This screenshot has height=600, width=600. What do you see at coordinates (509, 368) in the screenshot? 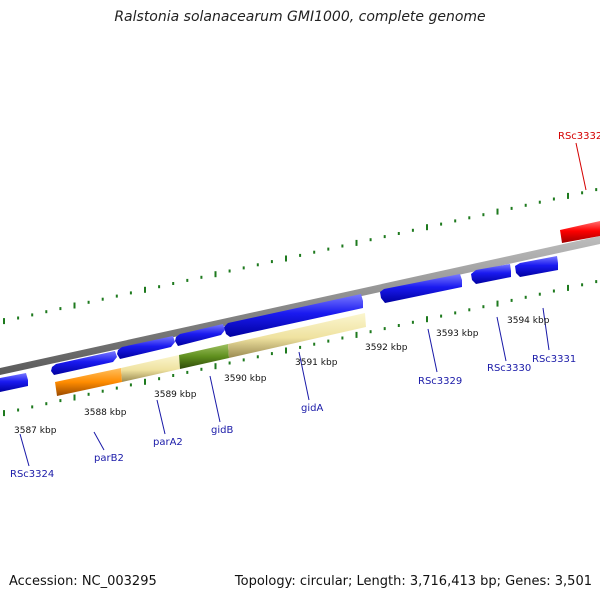
I see `gene-label-rsc3330: RSc3330` at bounding box center [509, 368].